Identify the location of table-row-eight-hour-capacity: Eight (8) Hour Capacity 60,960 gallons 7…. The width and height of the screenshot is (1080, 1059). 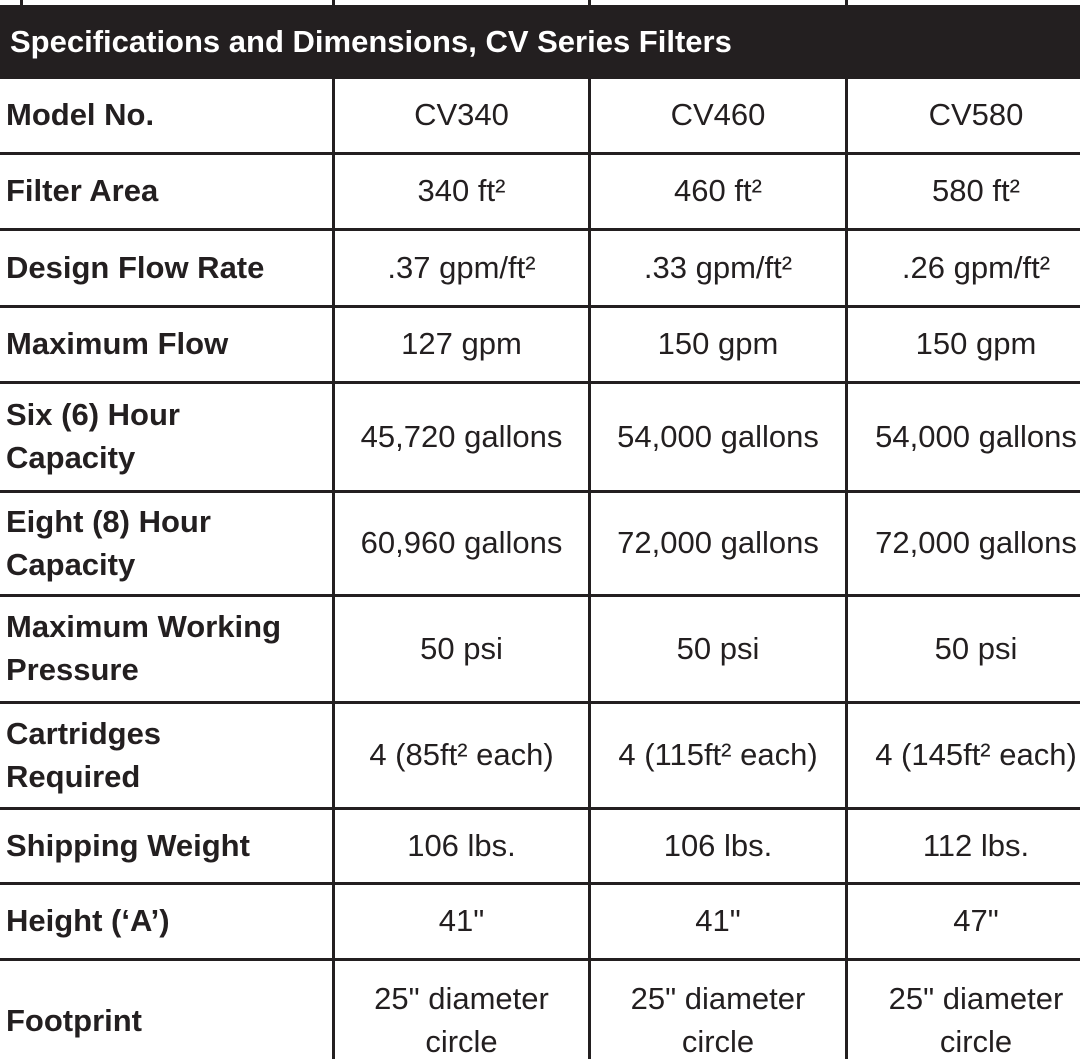
(540, 545).